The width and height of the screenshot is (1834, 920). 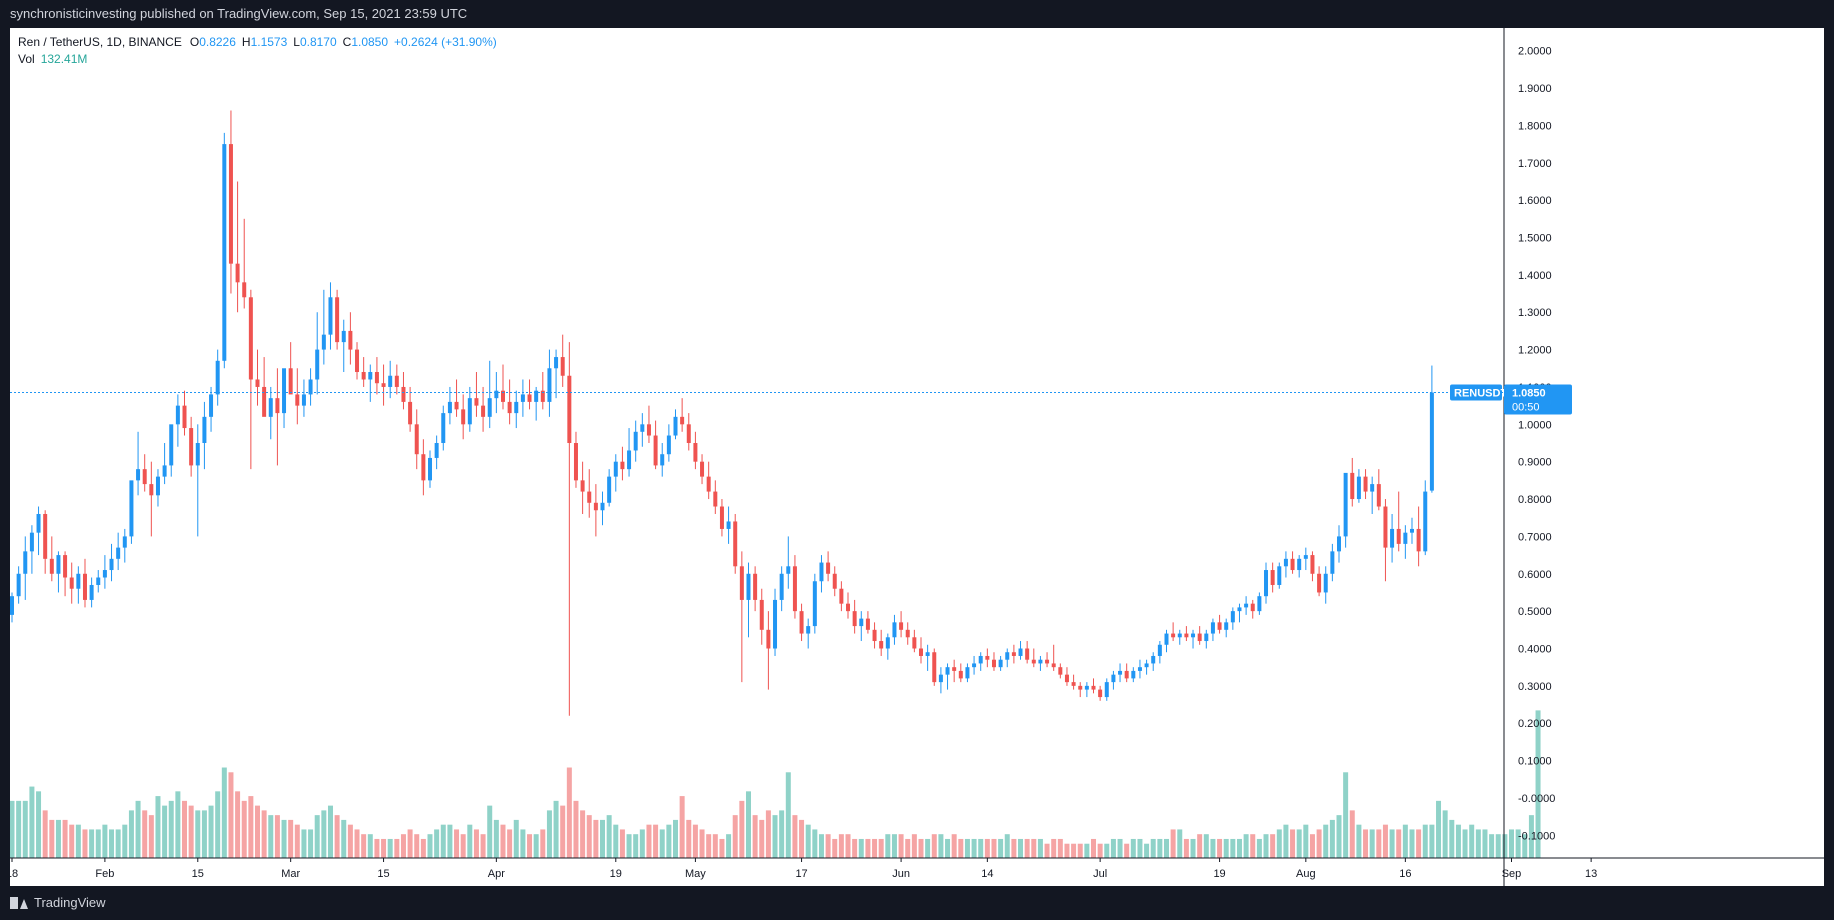 I want to click on time-tick-label: 18, so click(x=14, y=874).